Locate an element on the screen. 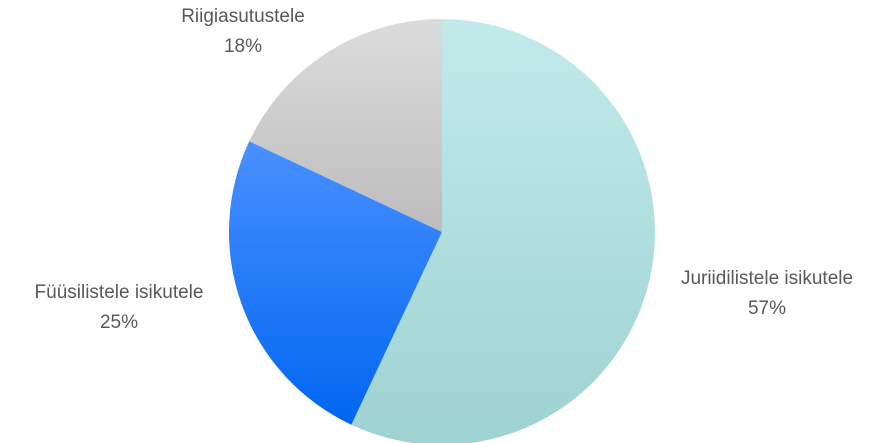  slice-label-name: Juriidilistele isikutele is located at coordinates (767, 278).